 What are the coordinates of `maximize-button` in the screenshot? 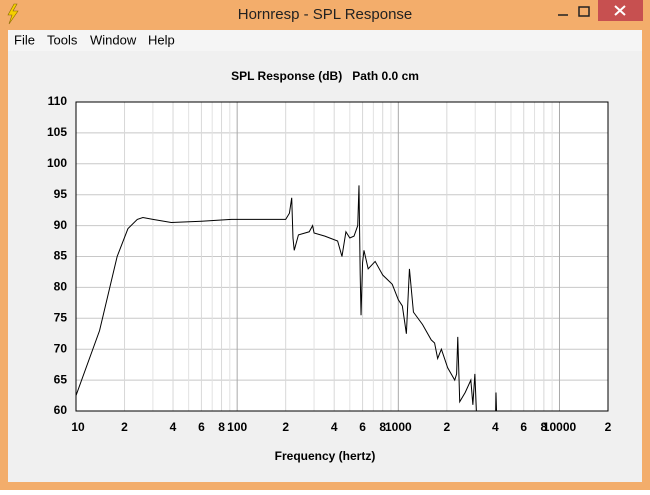 It's located at (584, 11).